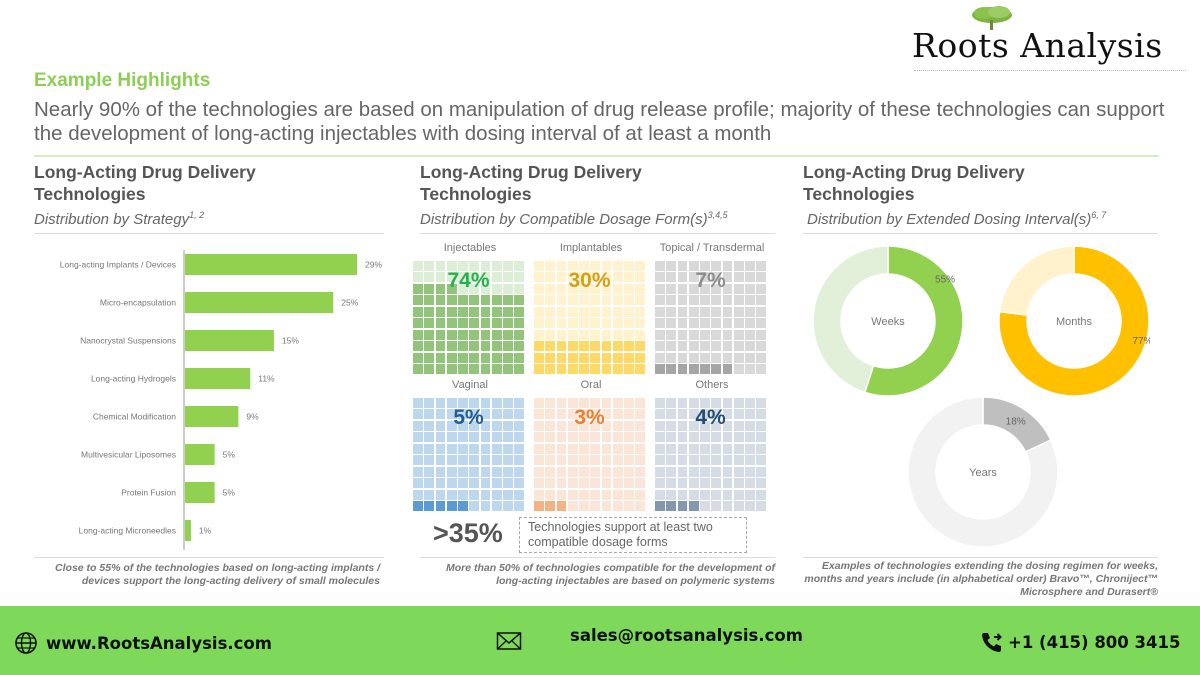  Describe the element at coordinates (127, 531) in the screenshot. I see `bar-category-label: Long-acting Microneedles` at that location.